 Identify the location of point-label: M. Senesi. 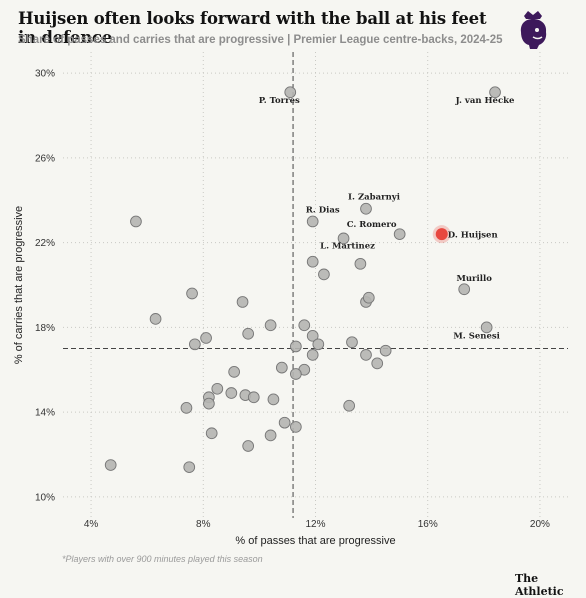
(476, 336).